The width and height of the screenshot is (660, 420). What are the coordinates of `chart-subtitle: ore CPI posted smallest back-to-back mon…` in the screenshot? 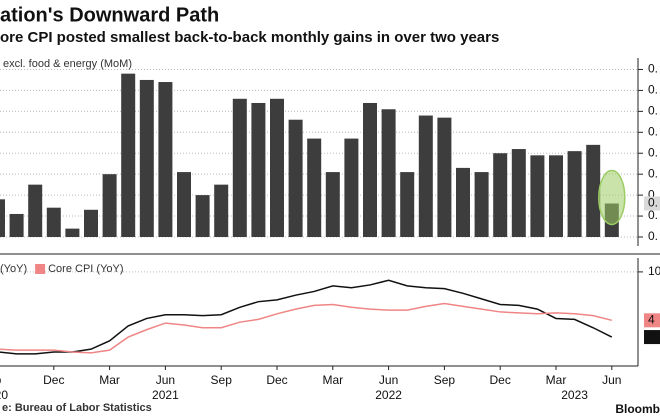 It's located at (249, 37).